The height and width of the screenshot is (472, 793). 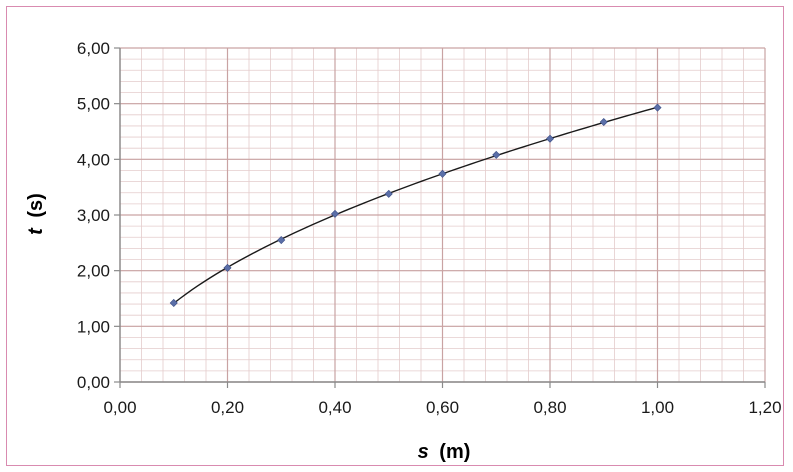 What do you see at coordinates (93, 104) in the screenshot?
I see `y-tick-label: 5,00` at bounding box center [93, 104].